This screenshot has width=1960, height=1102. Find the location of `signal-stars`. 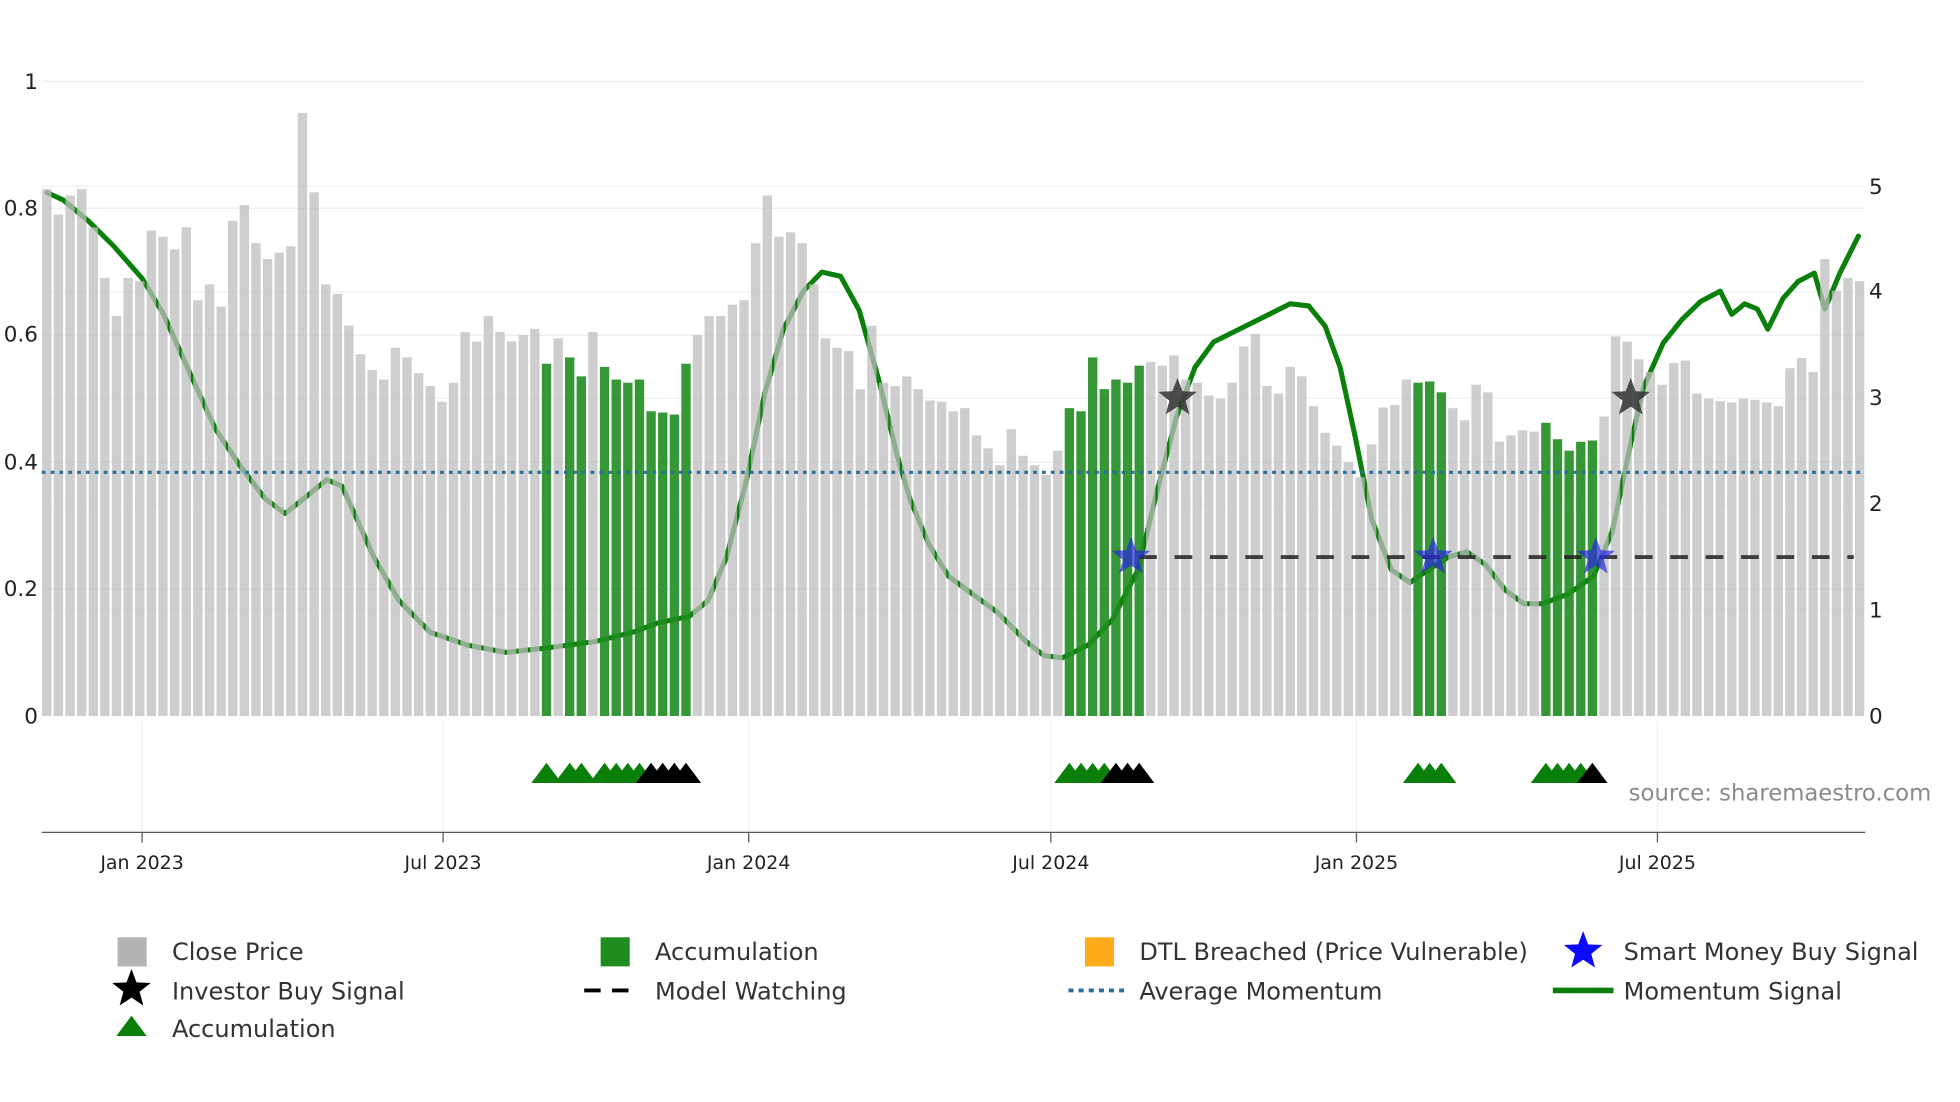

signal-stars is located at coordinates (1380, 475).